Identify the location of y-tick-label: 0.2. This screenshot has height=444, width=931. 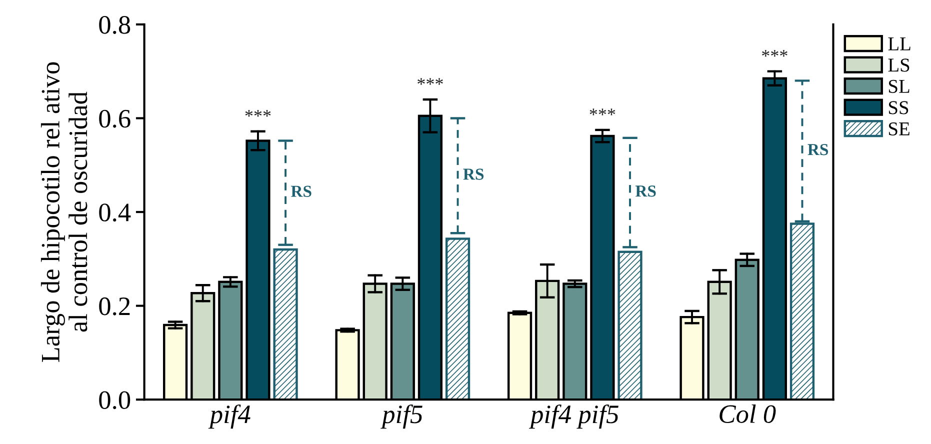
(114, 306).